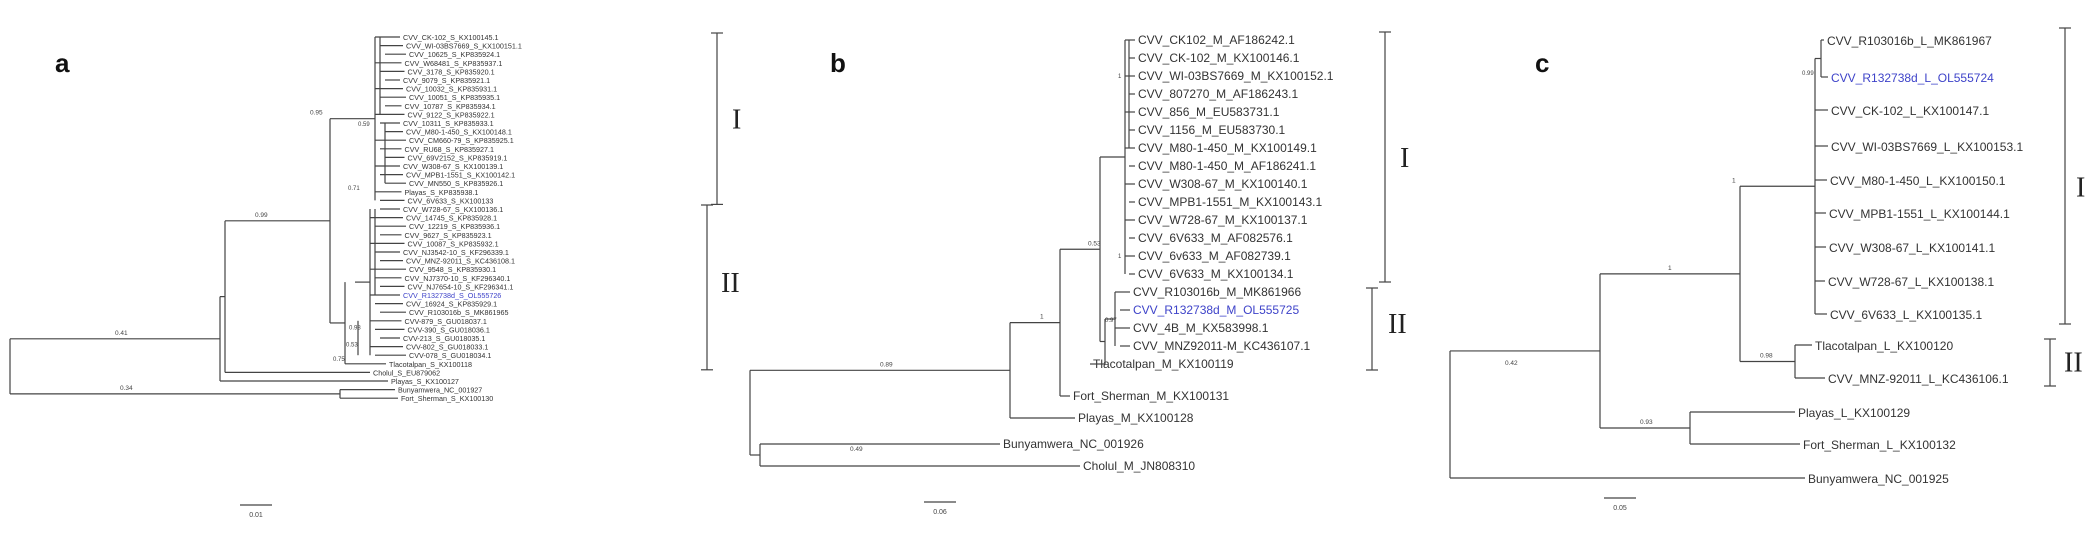  I want to click on leaf-label-c-11: CVV_MNZ-92011_L_KC436106.1, so click(1918, 379).